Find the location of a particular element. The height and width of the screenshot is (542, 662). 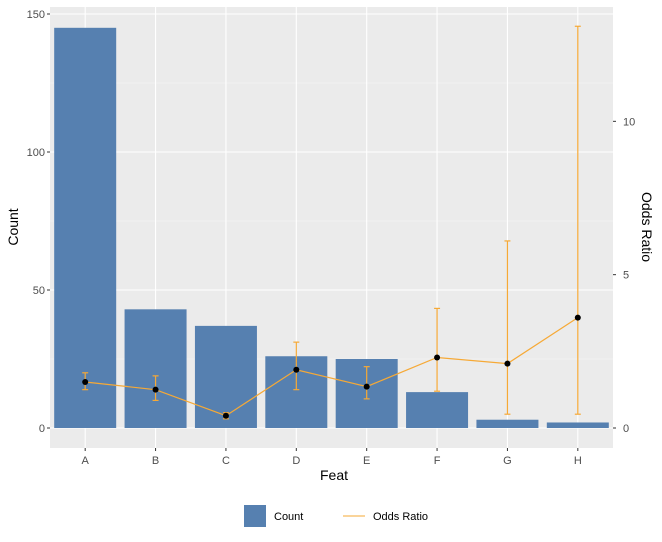

x-tick-label: B is located at coordinates (155, 461).